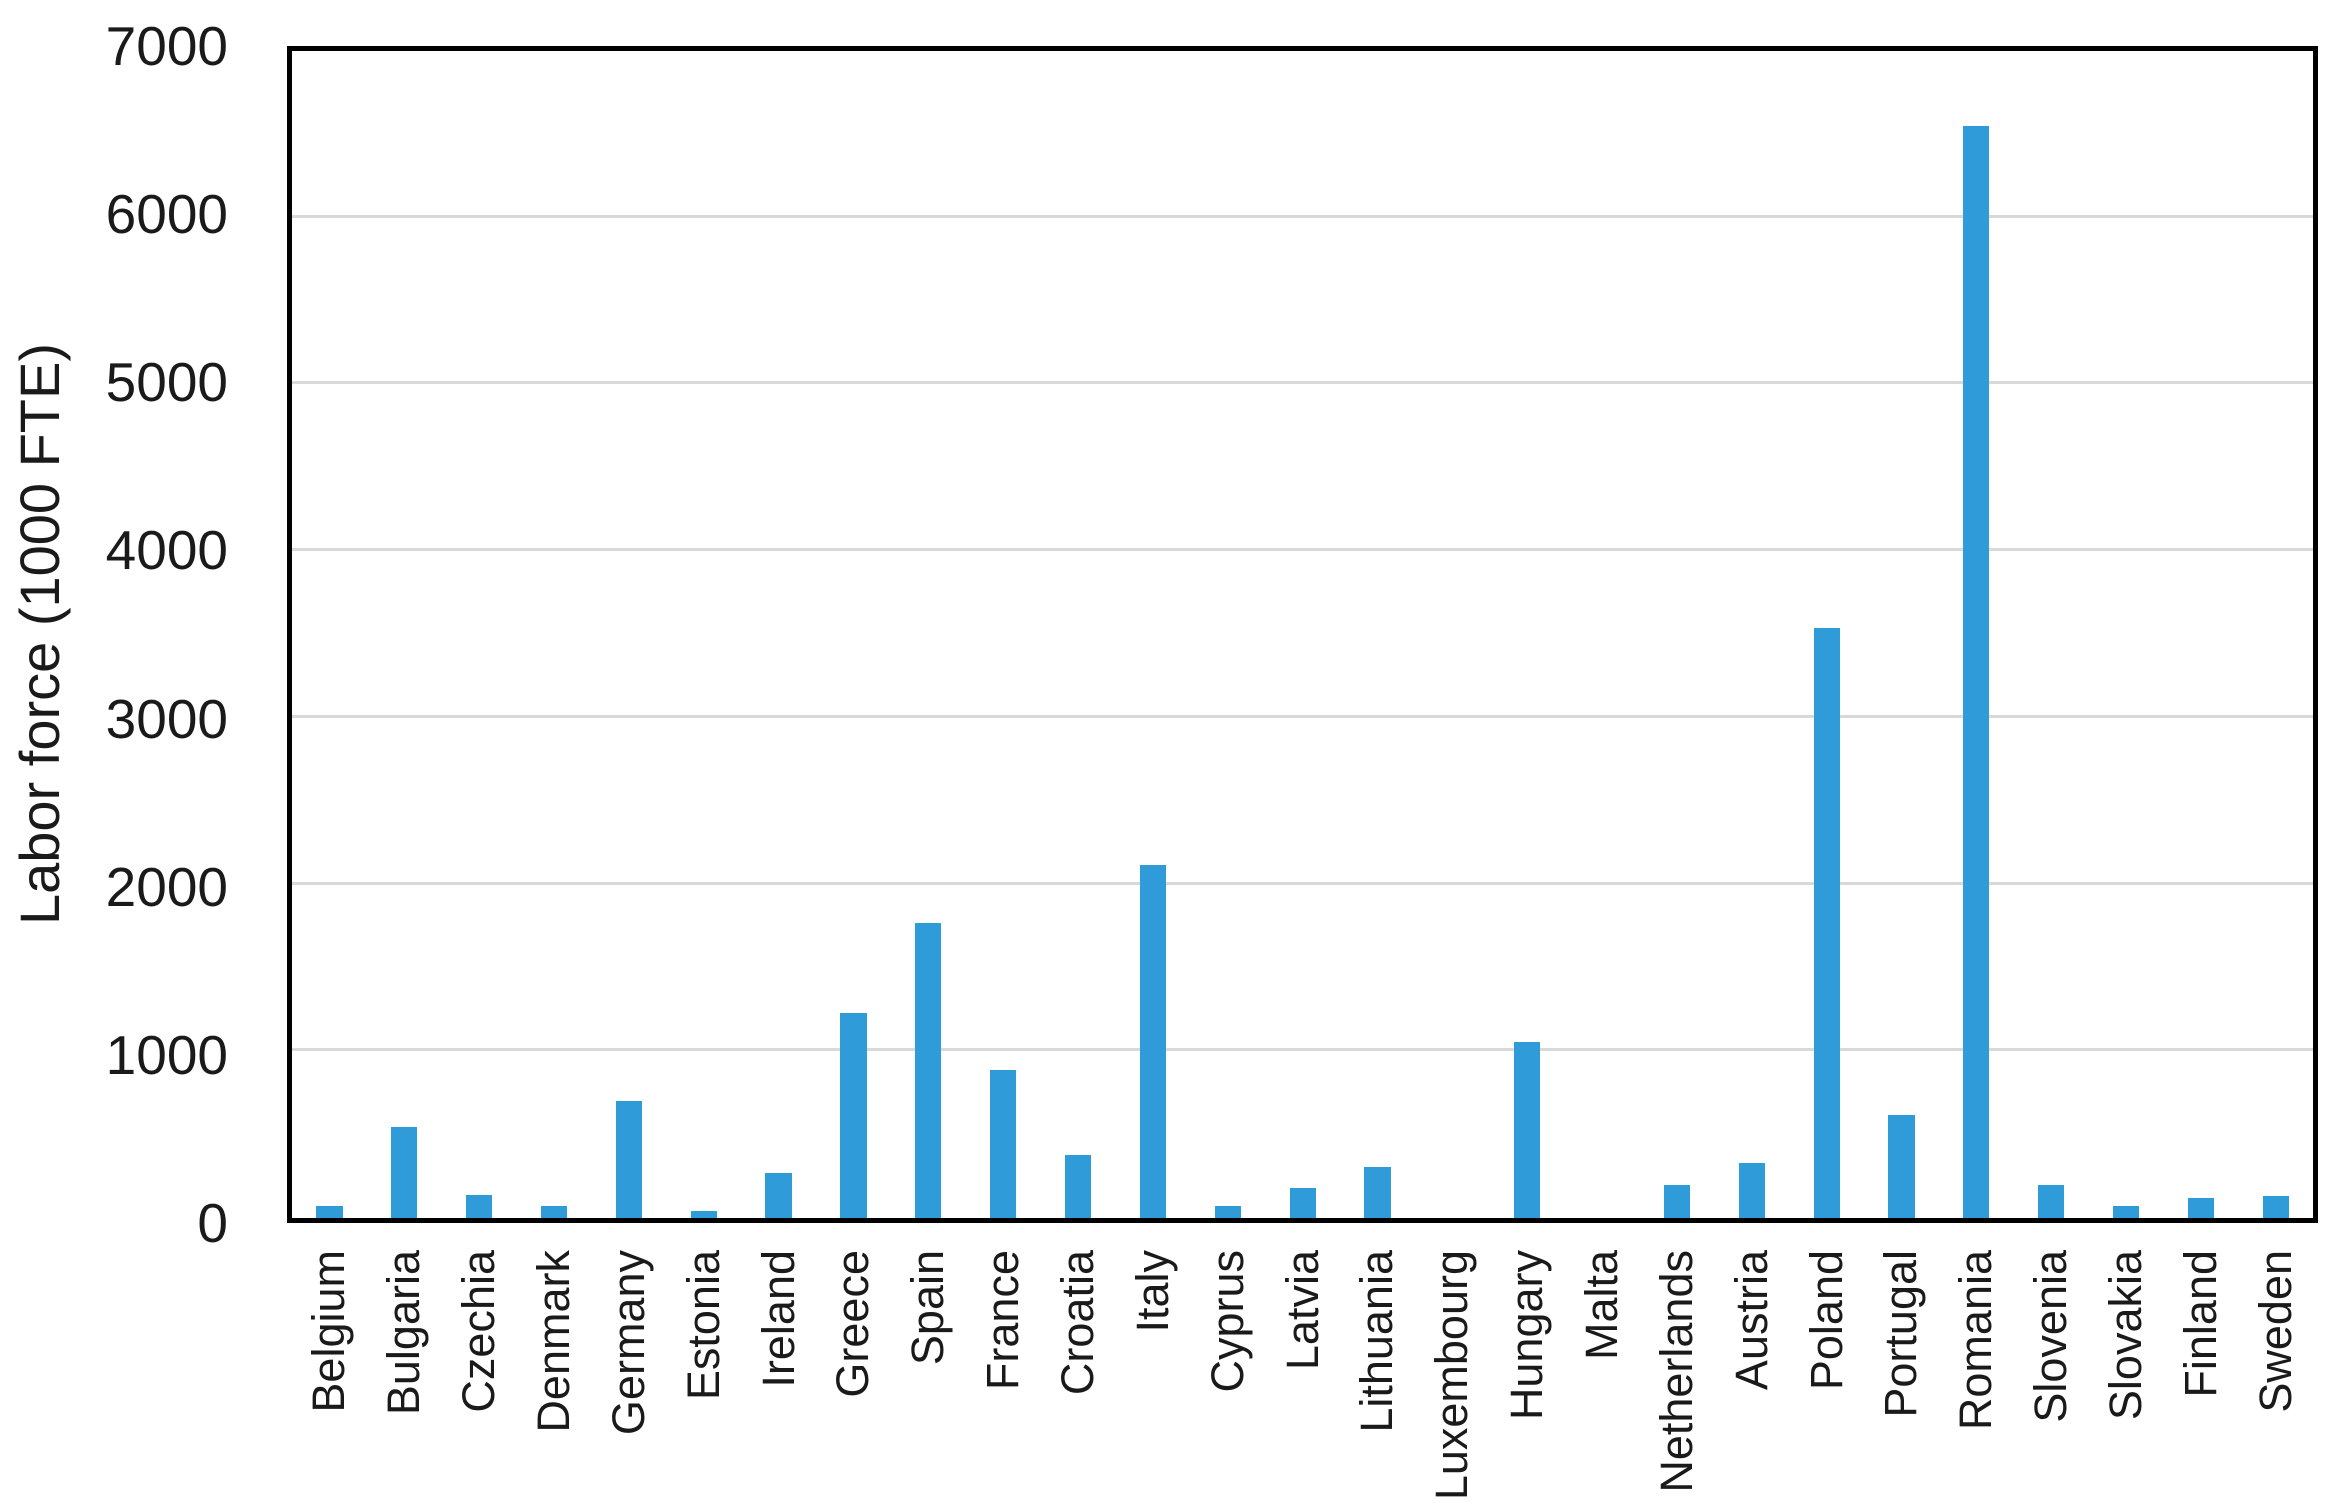  Describe the element at coordinates (1227, 1321) in the screenshot. I see `x-tick-label-cyprus: Cyprus` at that location.